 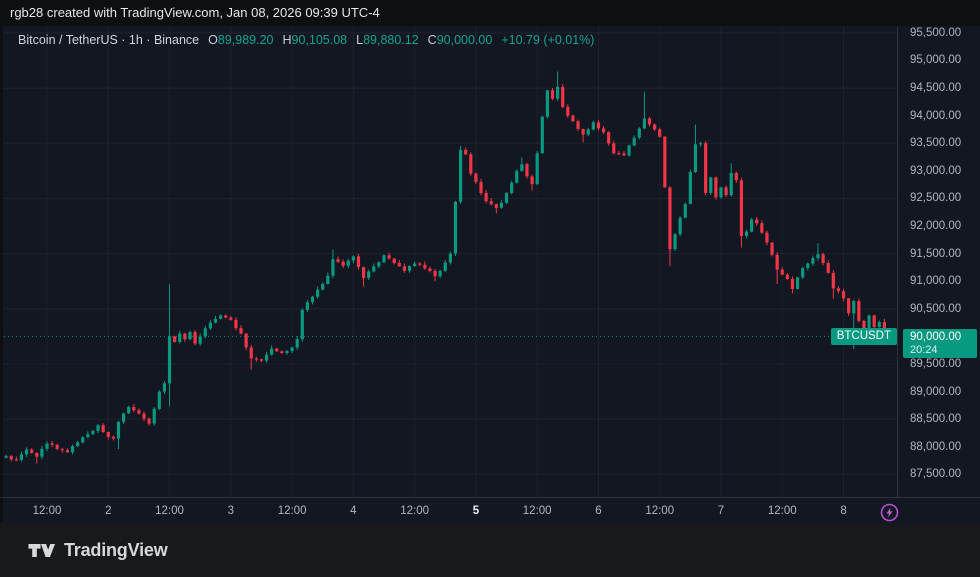 I want to click on price-tick-label: 92,500.00, so click(x=936, y=198).